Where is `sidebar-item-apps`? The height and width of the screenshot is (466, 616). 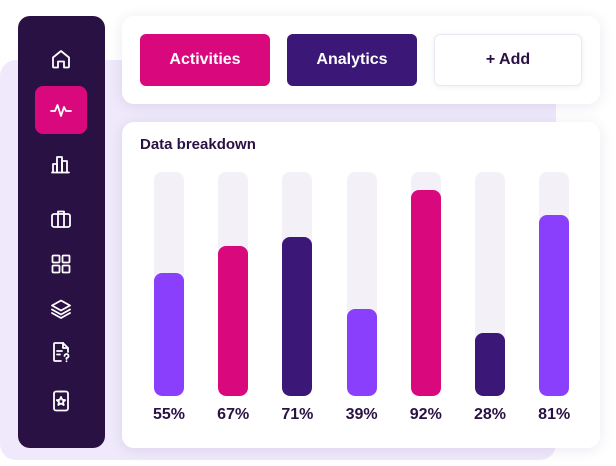
sidebar-item-apps is located at coordinates (61, 264).